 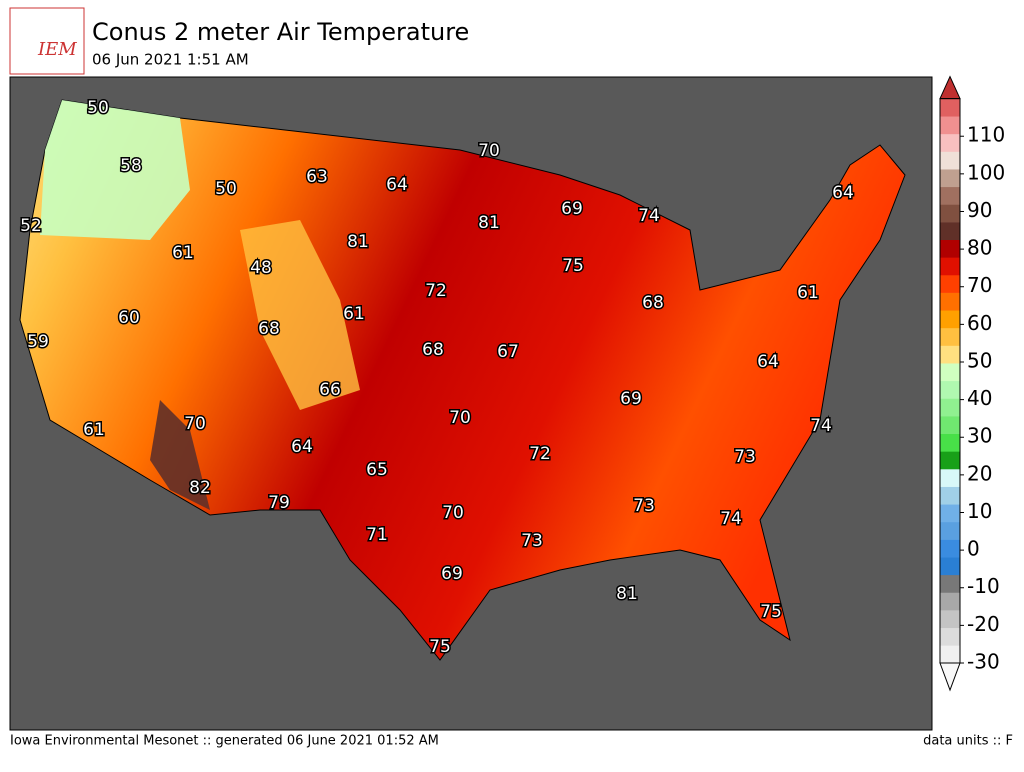 What do you see at coordinates (950, 677) in the screenshot?
I see `colorbar-under` at bounding box center [950, 677].